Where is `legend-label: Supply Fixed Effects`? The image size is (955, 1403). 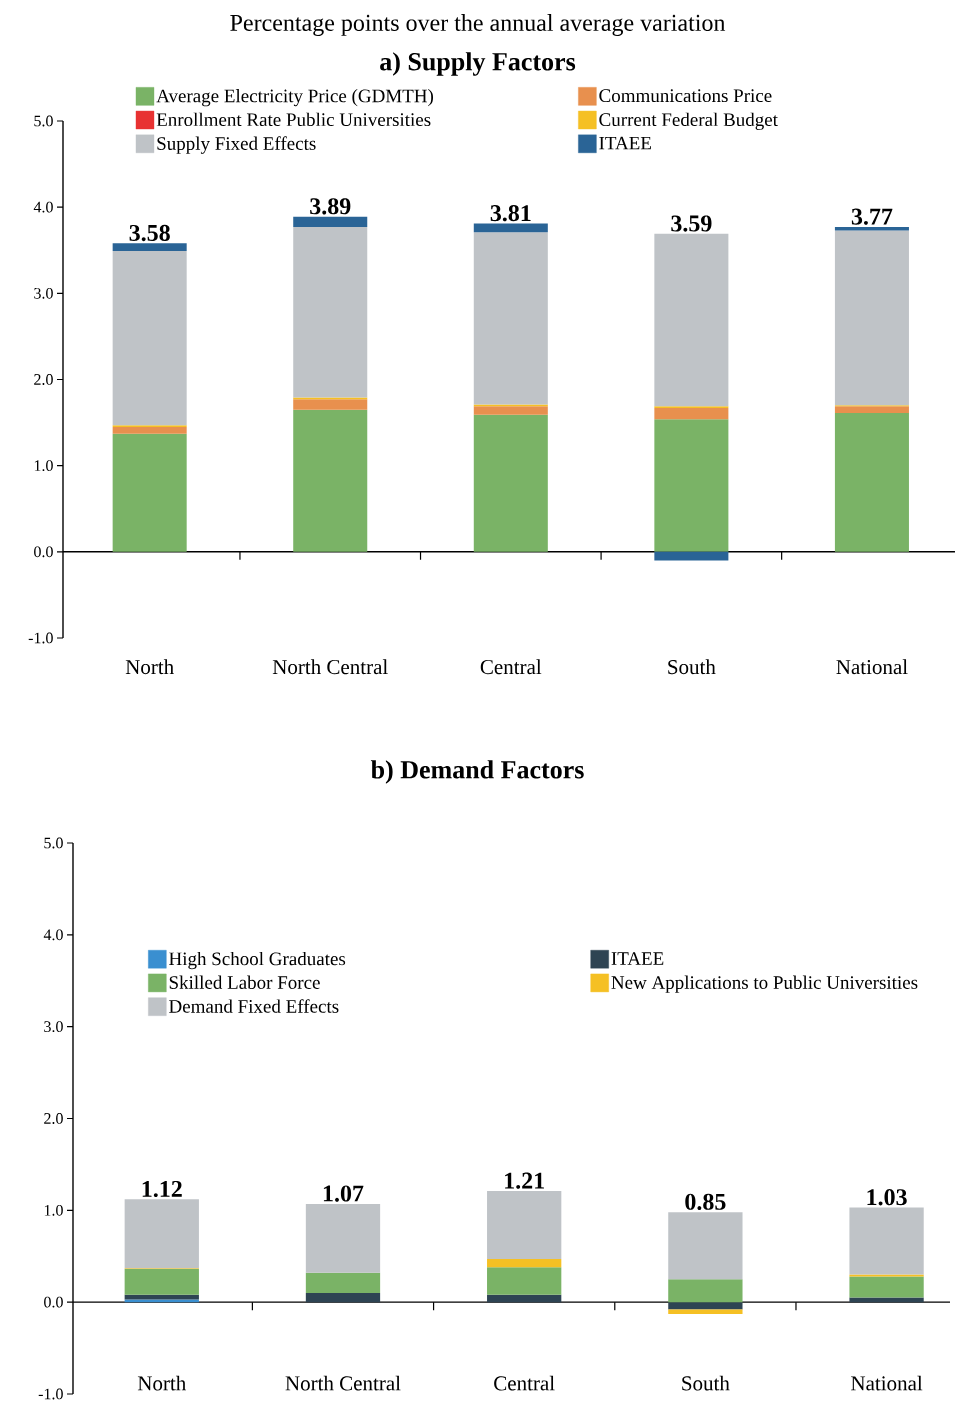 legend-label: Supply Fixed Effects is located at coordinates (236, 145).